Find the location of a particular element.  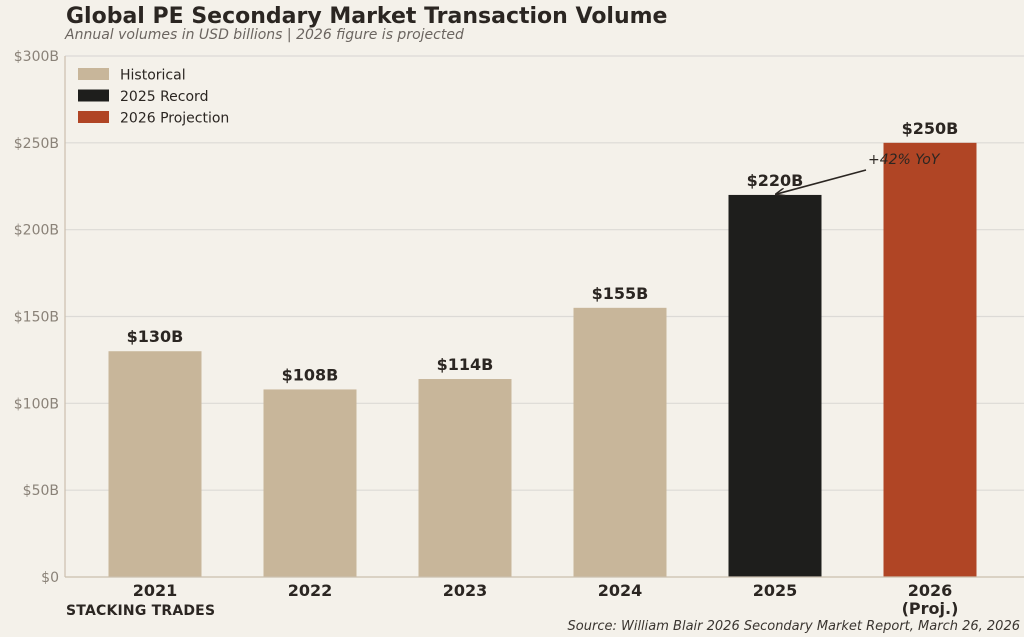

data-label: $114B is located at coordinates (465, 364).